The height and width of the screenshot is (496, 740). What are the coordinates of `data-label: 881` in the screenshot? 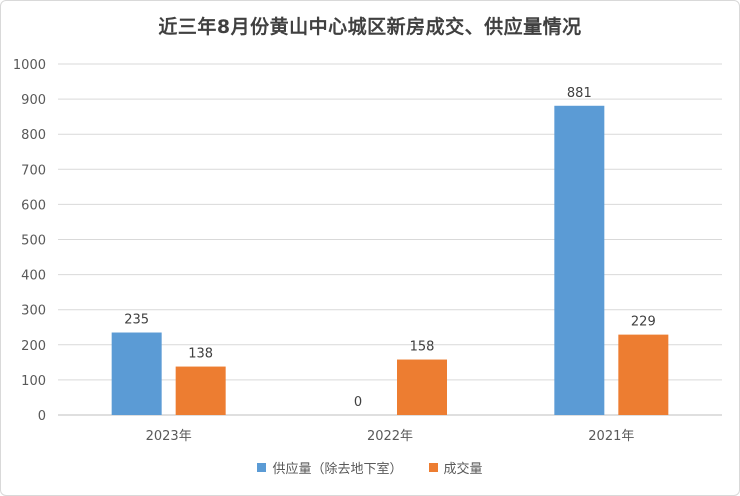 It's located at (579, 93).